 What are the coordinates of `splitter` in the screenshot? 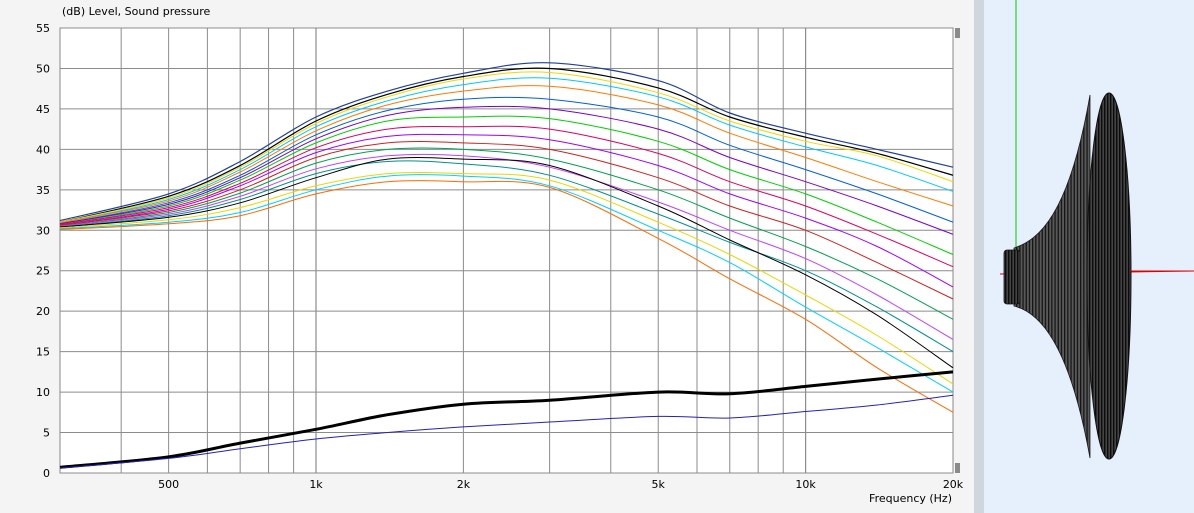 It's located at (979, 256).